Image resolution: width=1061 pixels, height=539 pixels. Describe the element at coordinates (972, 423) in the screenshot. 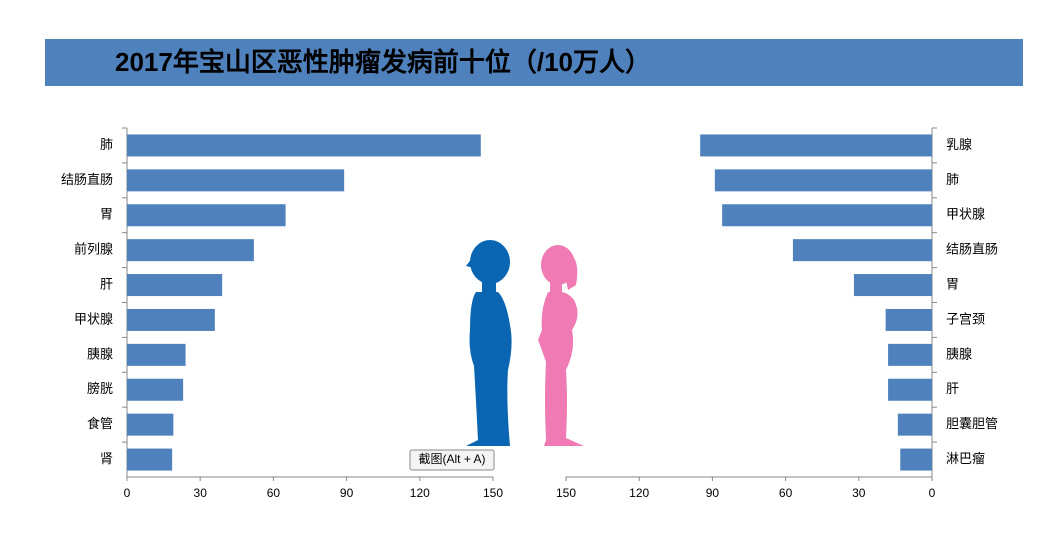

I see `y-tick-label: 胆囊胆管` at that location.